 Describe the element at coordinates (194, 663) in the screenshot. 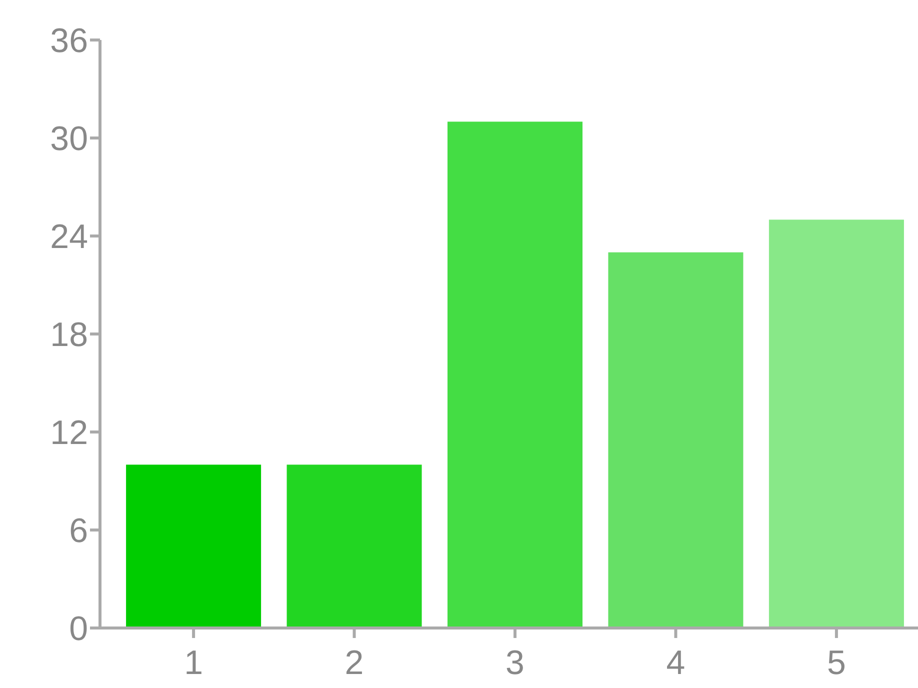

I see `x-tick-label: 1` at that location.